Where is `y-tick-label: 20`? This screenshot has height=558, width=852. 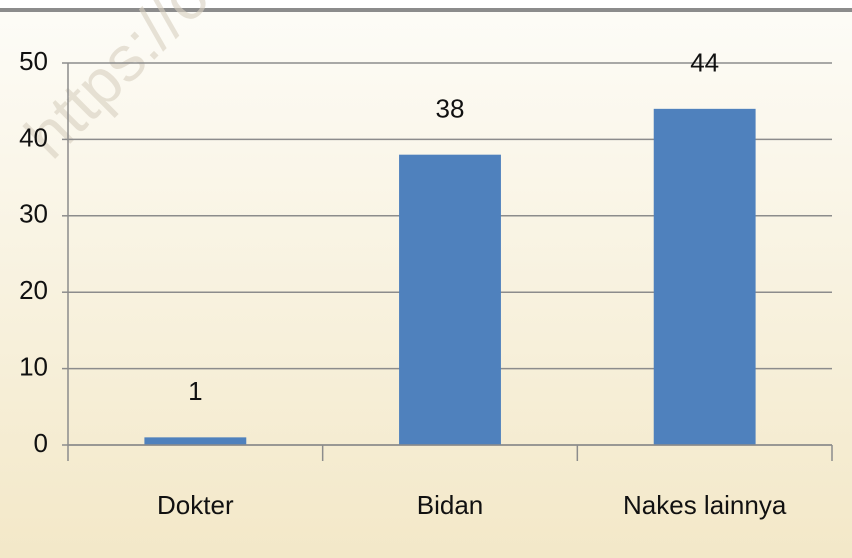
y-tick-label: 20 is located at coordinates (33, 290).